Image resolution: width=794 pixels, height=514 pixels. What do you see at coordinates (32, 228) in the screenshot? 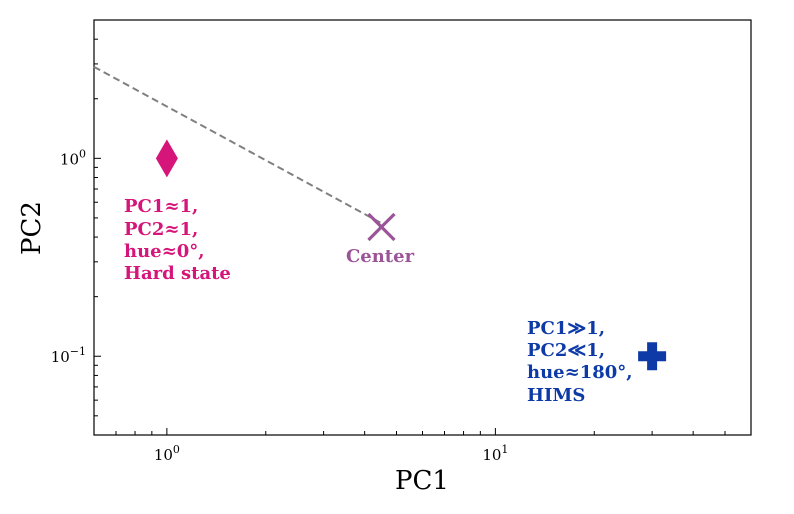
I see `y-axis-label: PC2` at bounding box center [32, 228].